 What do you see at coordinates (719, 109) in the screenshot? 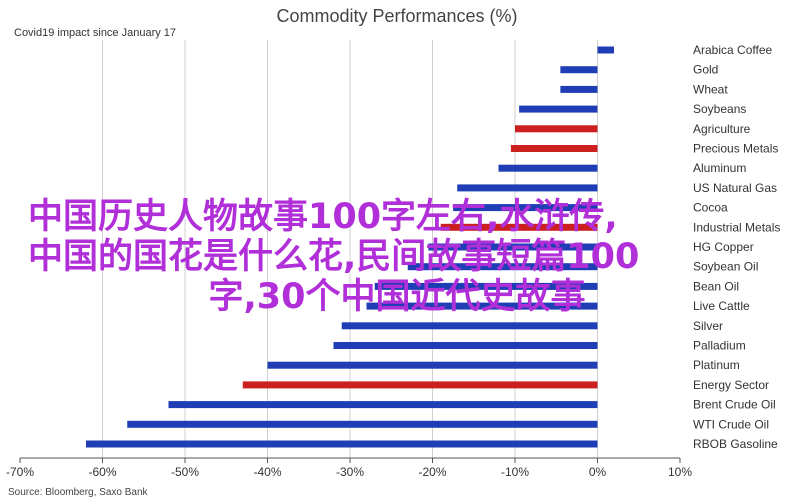
I see `category-label: Soybeans` at bounding box center [719, 109].